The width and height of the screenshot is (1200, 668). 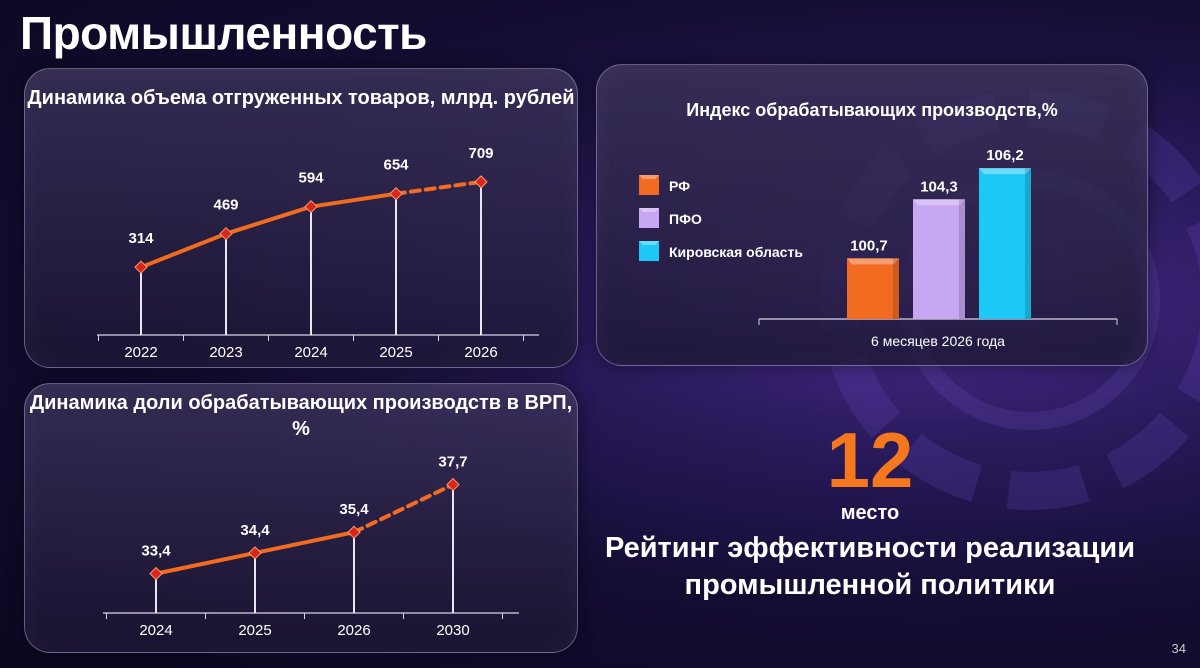 What do you see at coordinates (396, 165) in the screenshot?
I see `data-label: 654` at bounding box center [396, 165].